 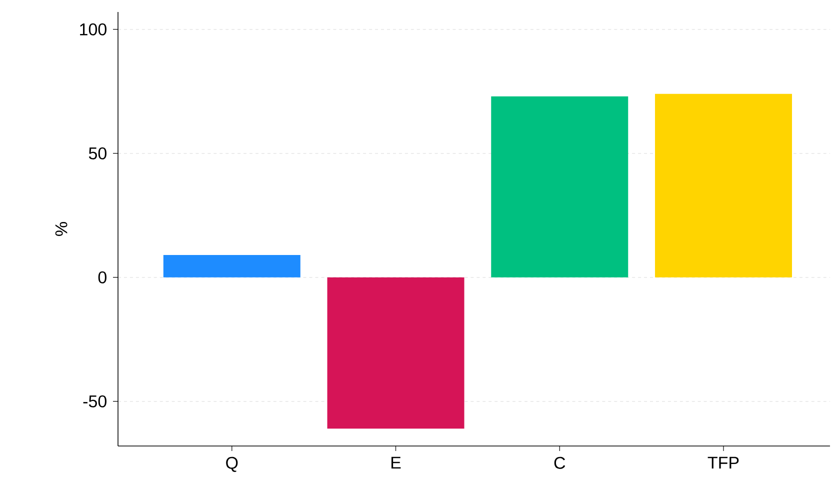 What do you see at coordinates (723, 462) in the screenshot?
I see `x-tick-label: TFP` at bounding box center [723, 462].